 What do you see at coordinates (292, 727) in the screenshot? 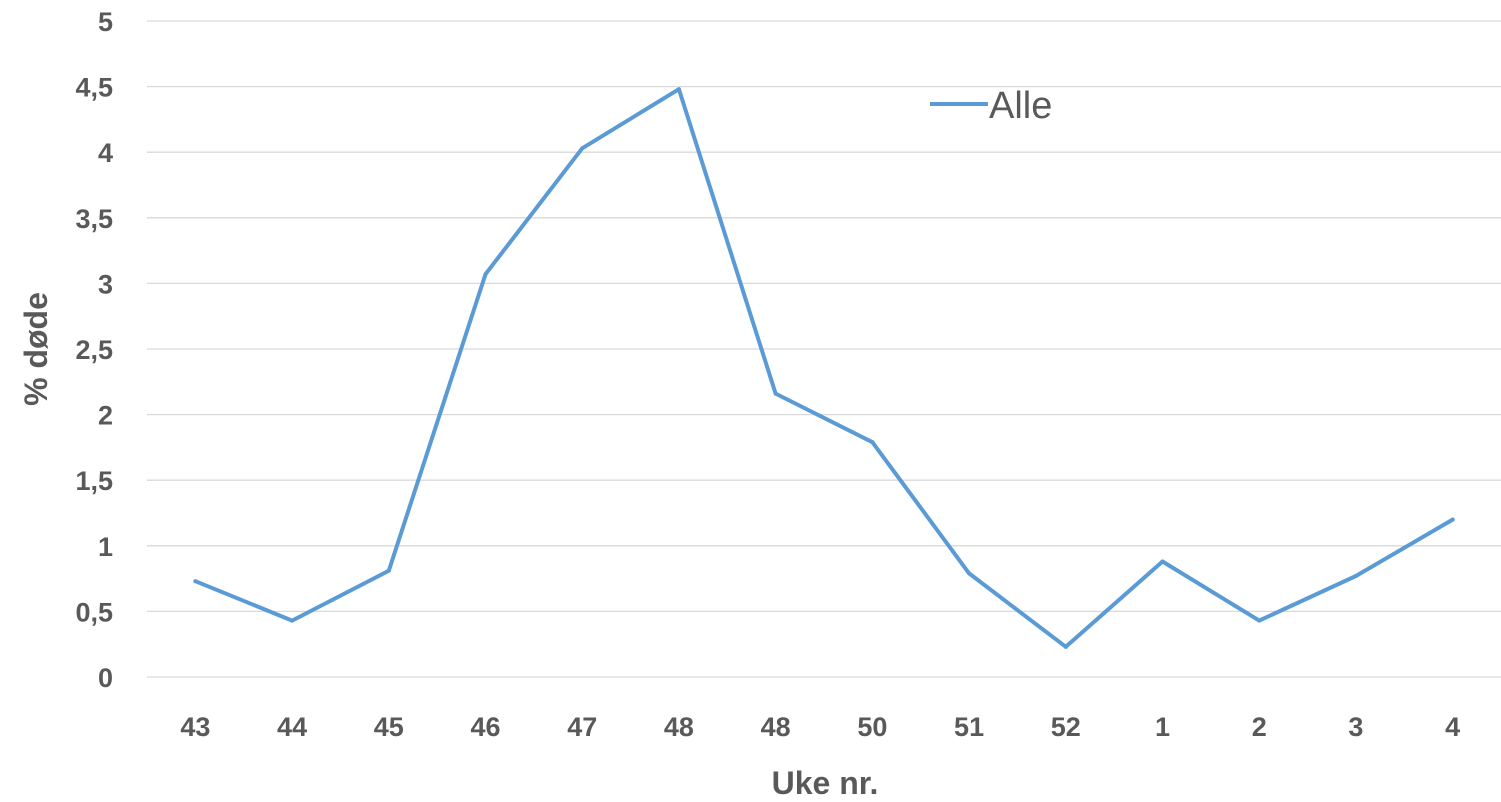
I see `x-tick-label: 44` at bounding box center [292, 727].